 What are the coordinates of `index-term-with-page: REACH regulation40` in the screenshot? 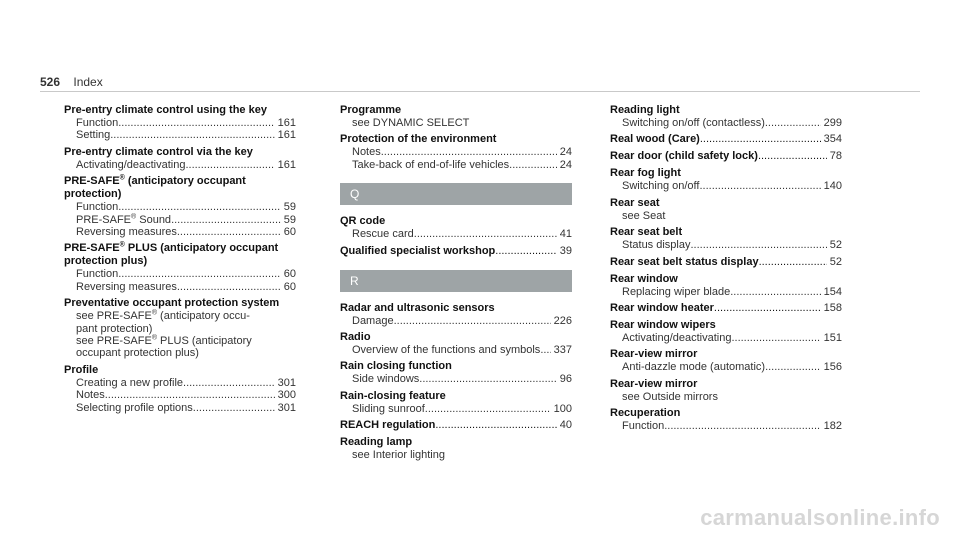 It's located at (456, 425).